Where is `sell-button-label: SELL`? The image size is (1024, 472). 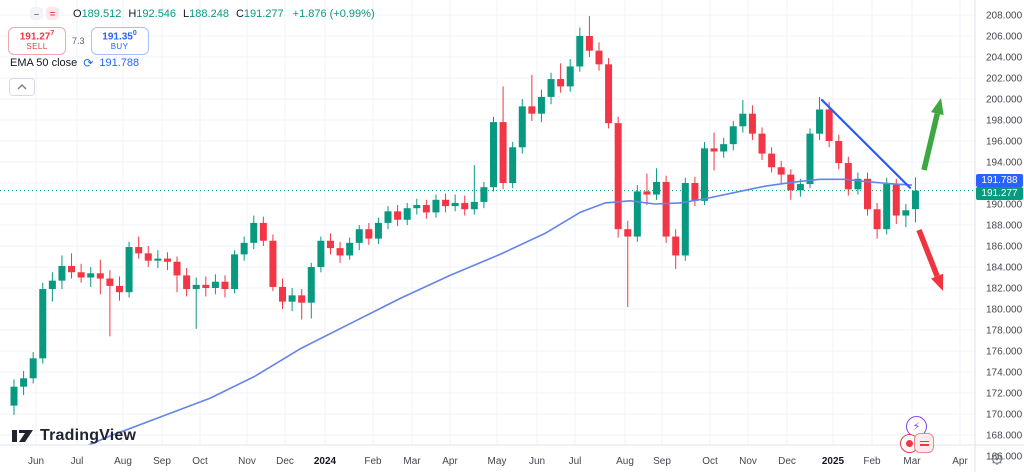 sell-button-label: SELL is located at coordinates (37, 47).